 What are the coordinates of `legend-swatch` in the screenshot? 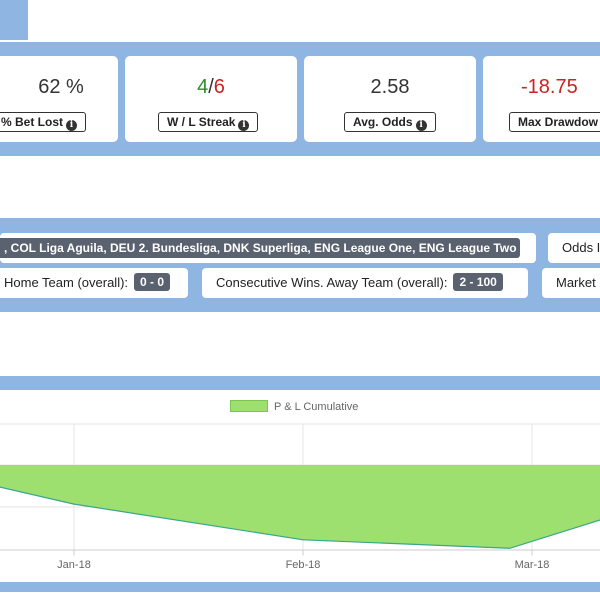 It's located at (249, 406).